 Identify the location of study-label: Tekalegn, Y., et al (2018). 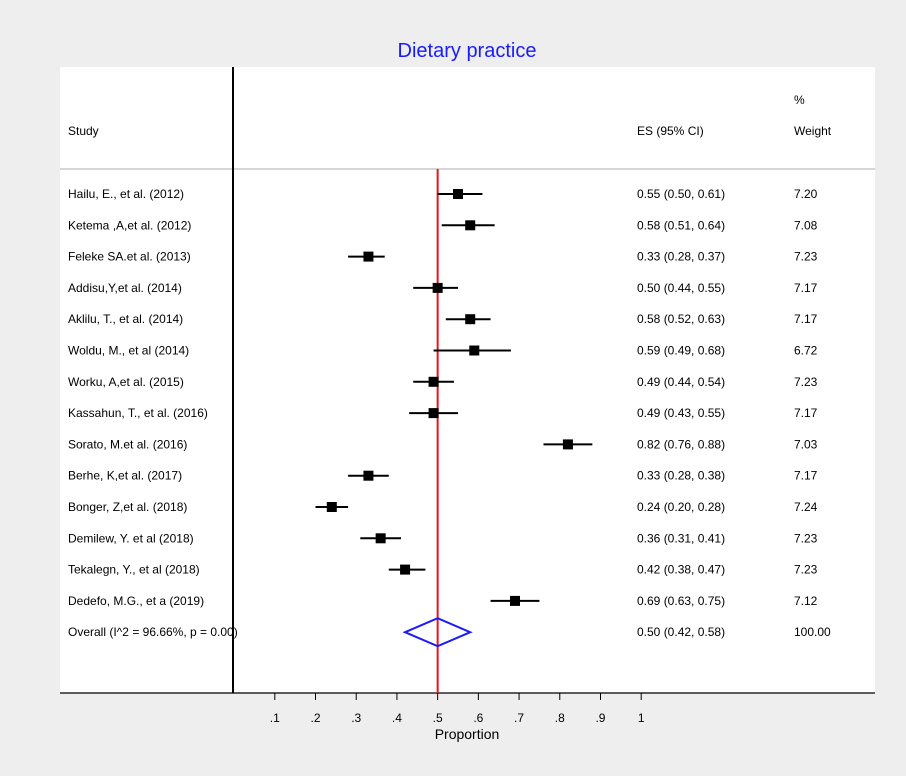
(134, 570).